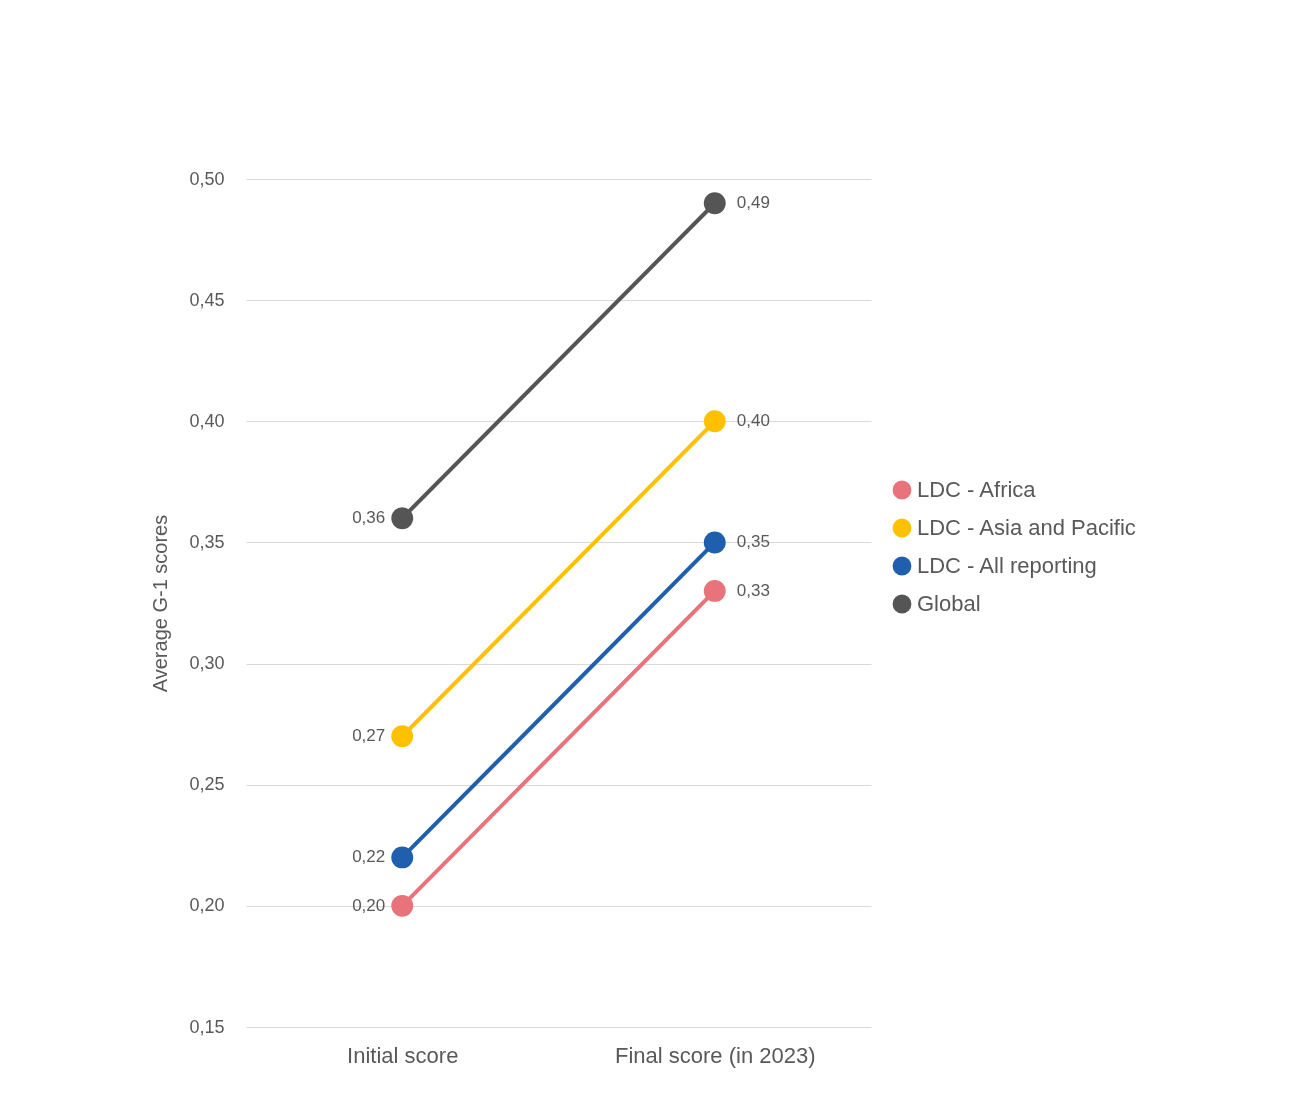 This screenshot has width=1291, height=1108. Describe the element at coordinates (977, 489) in the screenshot. I see `legend-label: LDC - Africa` at that location.